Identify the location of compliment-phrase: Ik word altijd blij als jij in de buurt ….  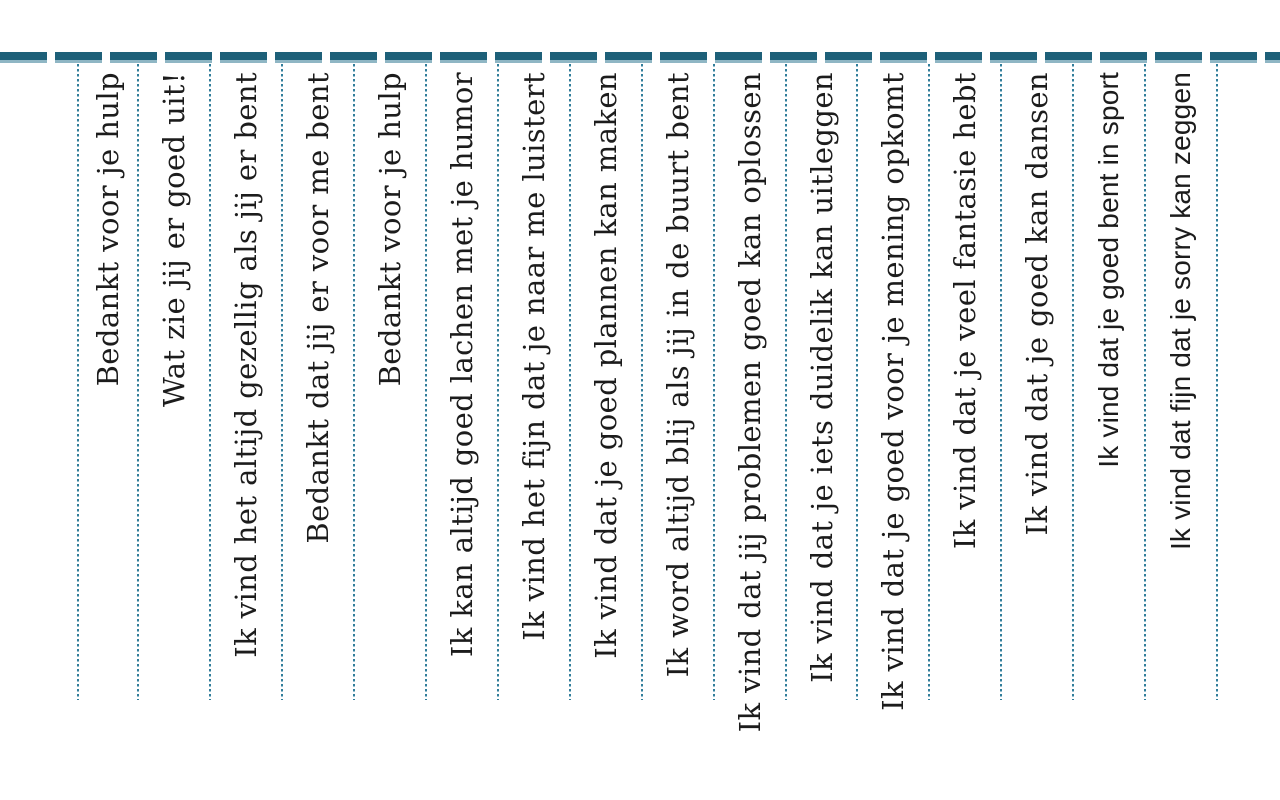
(678, 375).